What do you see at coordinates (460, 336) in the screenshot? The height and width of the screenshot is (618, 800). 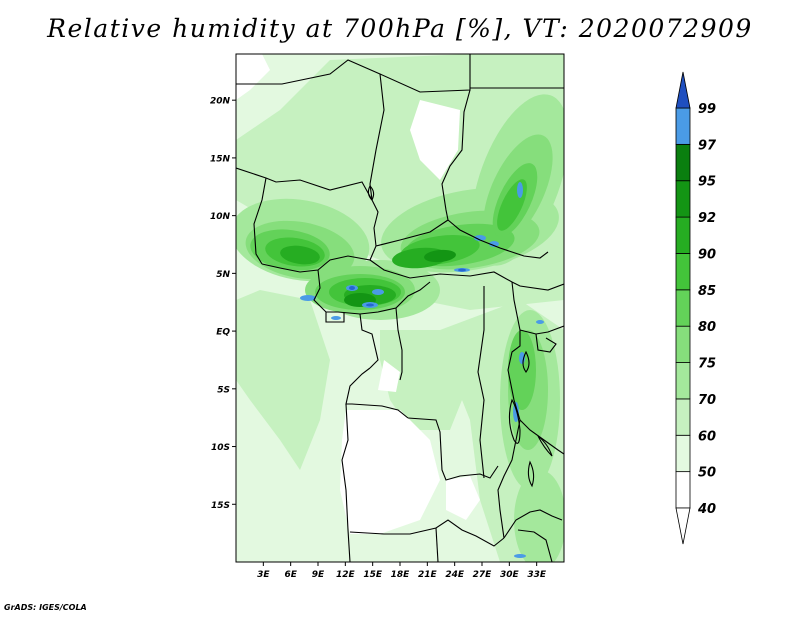 I see `lake-outlines` at bounding box center [460, 336].